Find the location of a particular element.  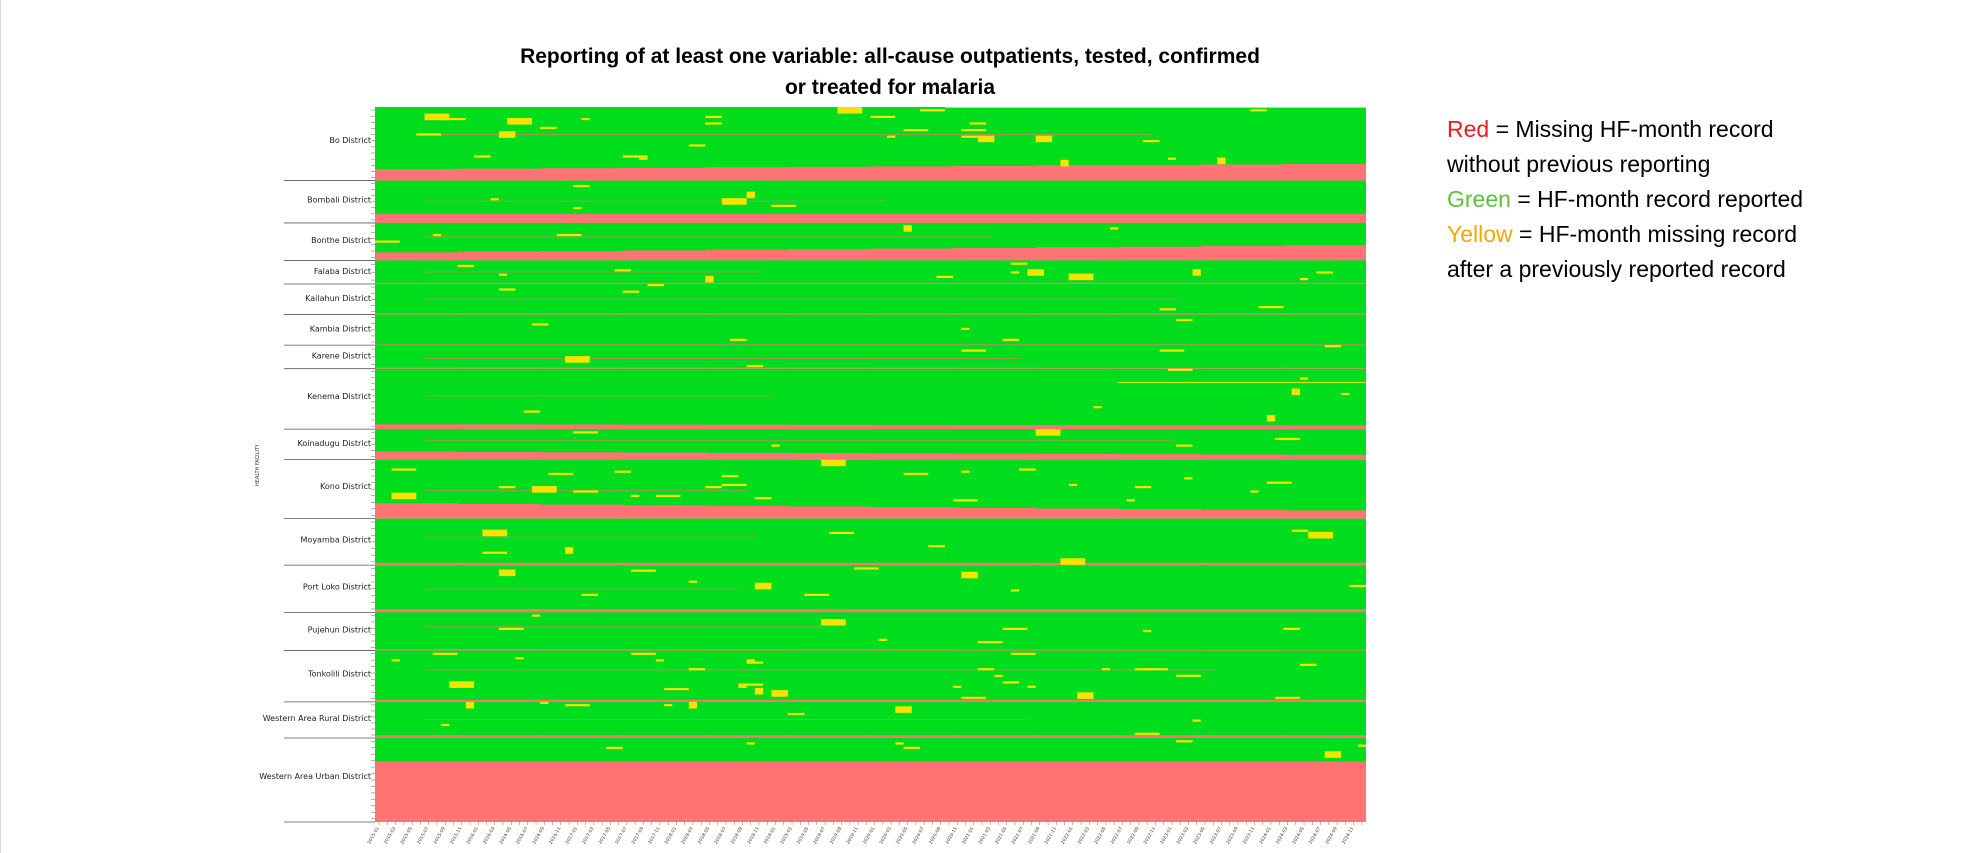

x-tick-label: 2020-03 is located at coordinates (885, 835).